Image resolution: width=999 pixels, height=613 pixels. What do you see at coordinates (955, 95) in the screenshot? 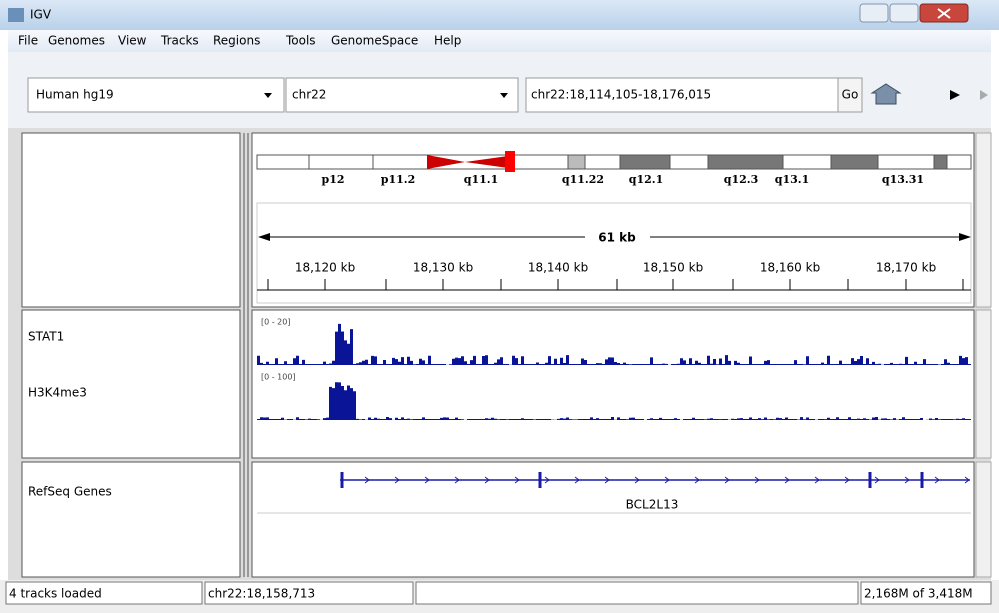
I see `back-button` at bounding box center [955, 95].